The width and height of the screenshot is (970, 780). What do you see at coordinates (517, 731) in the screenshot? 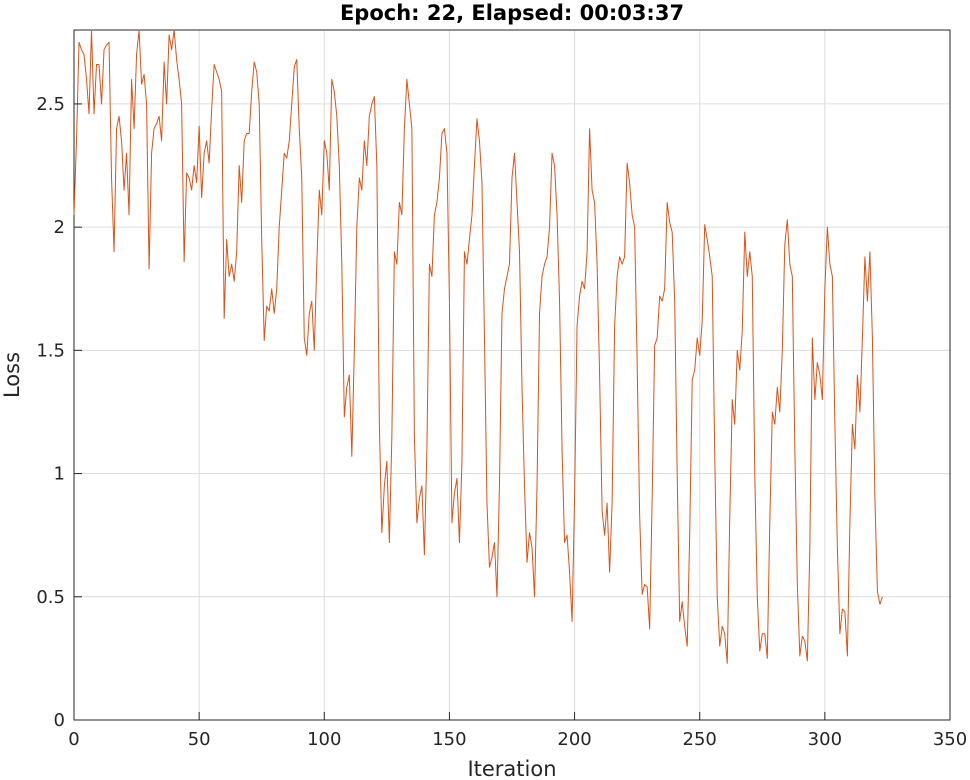
I see `x-axis-ticks: 0 50 100 150 200 250 300 350` at bounding box center [517, 731].